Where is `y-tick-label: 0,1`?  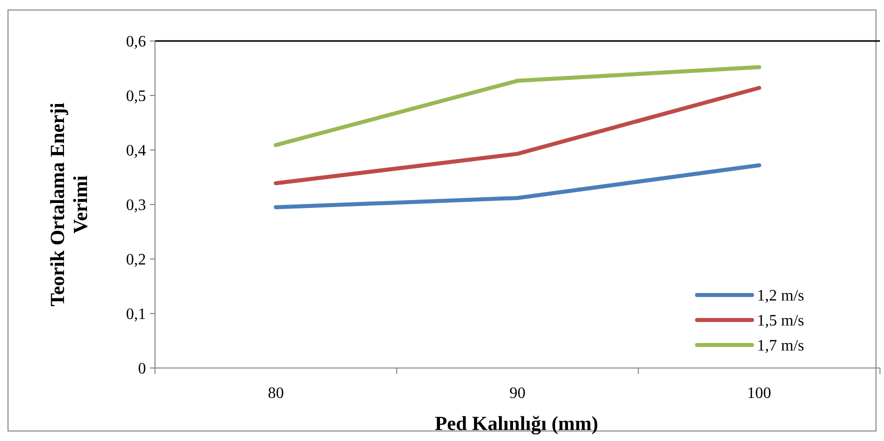
y-tick-label: 0,1 is located at coordinates (136, 315).